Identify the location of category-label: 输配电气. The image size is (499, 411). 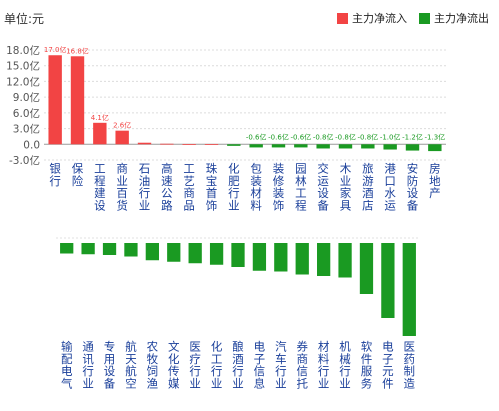
(67, 364).